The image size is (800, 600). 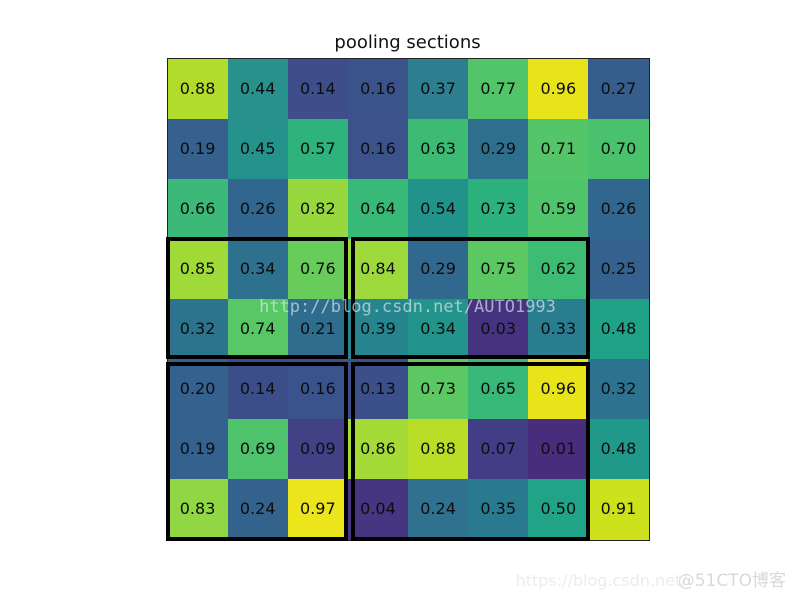 I want to click on heatmap-cell: 0.69, so click(x=257, y=449).